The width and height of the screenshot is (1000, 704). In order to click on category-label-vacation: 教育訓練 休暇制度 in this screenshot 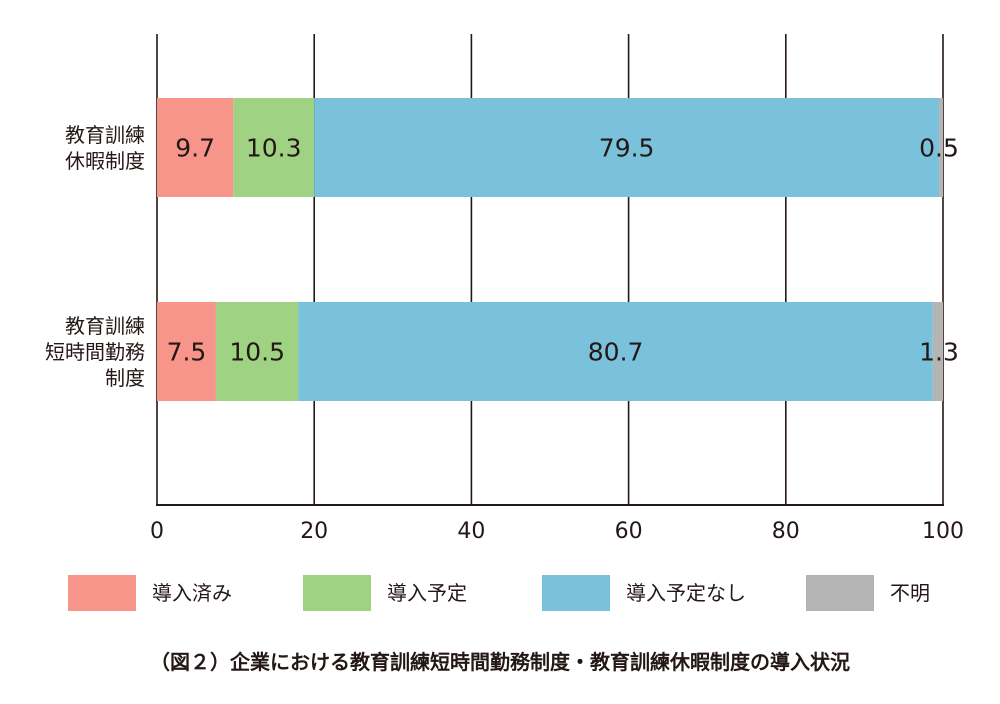, I will do `click(105, 148)`.